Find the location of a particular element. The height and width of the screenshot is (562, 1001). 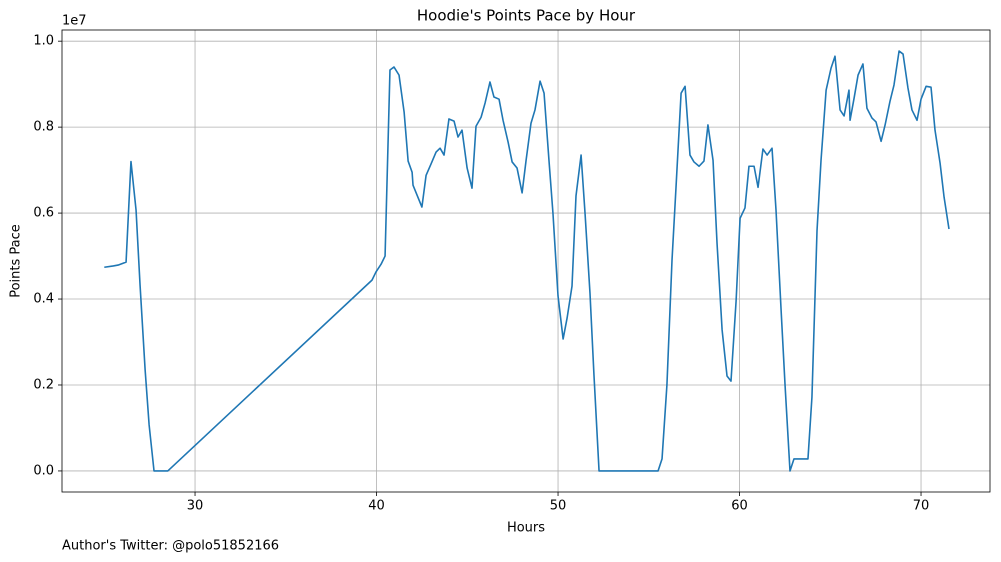

y-axis-label: Points Pace is located at coordinates (16, 261).